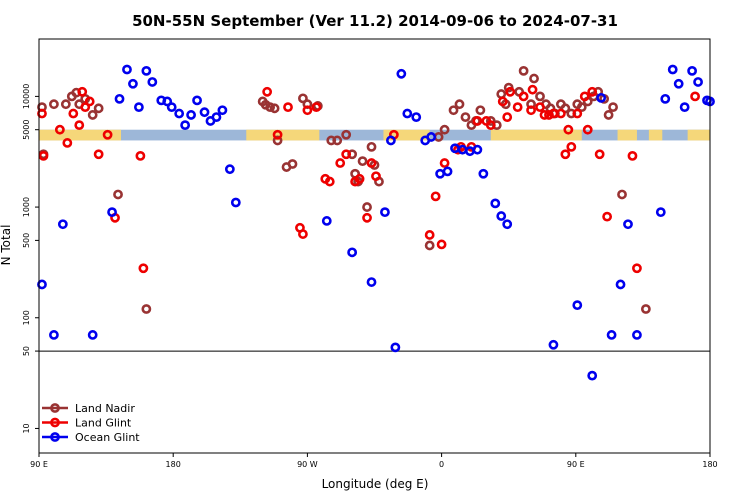 The image size is (750, 500). What do you see at coordinates (26, 351) in the screenshot?
I see `y-tick-label: 50` at bounding box center [26, 351].